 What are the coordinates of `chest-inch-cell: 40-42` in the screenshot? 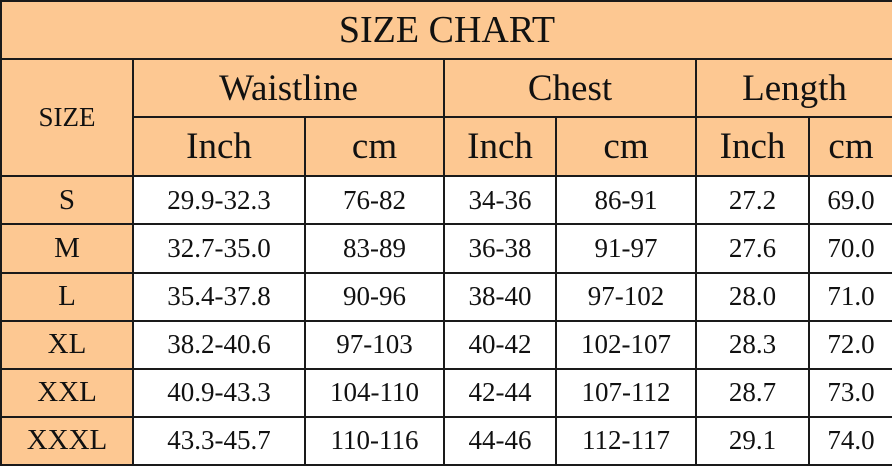 It's located at (500, 344).